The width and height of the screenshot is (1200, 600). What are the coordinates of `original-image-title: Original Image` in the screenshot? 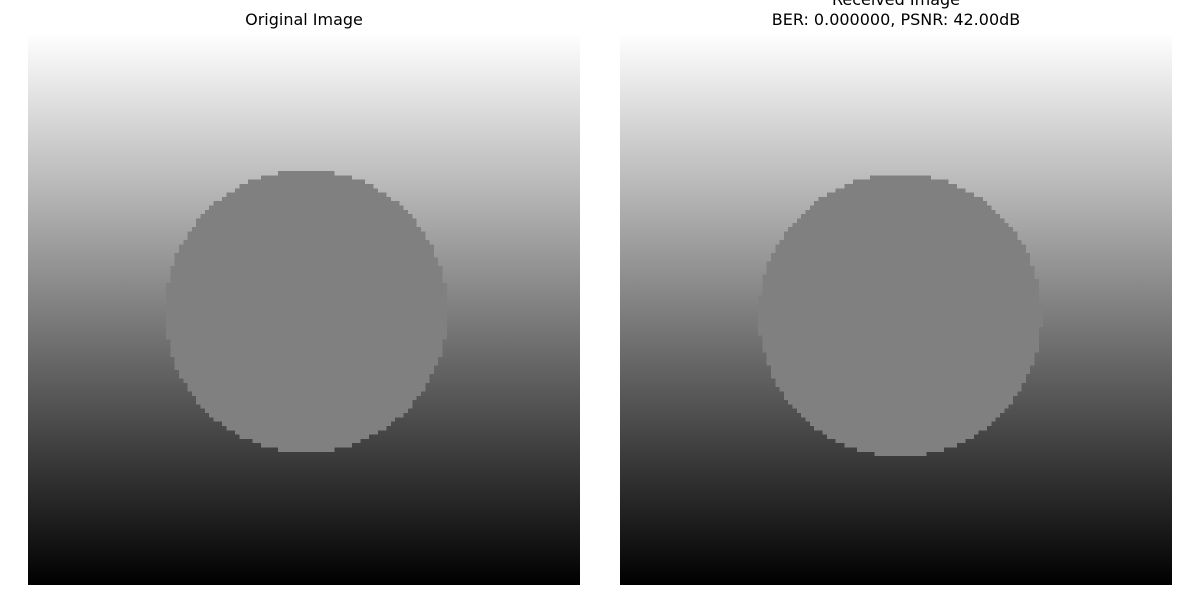 It's located at (304, 19).